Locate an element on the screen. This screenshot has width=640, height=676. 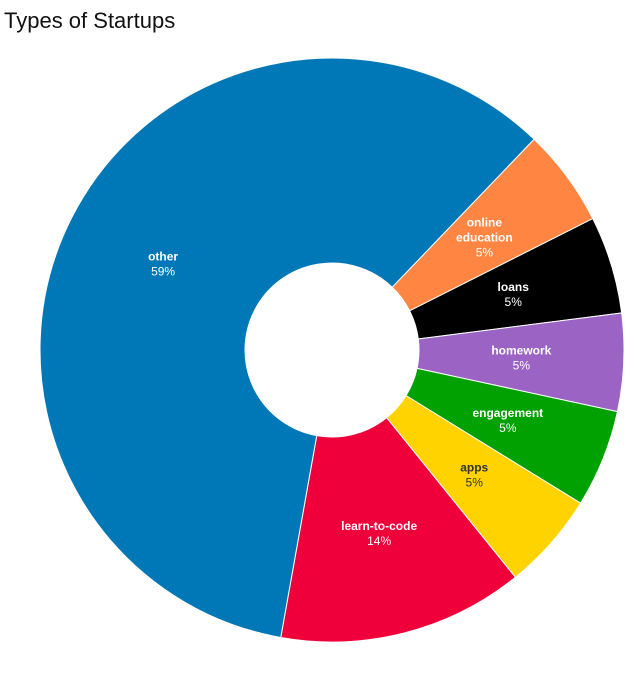
slice-learn-to-code is located at coordinates (398, 530).